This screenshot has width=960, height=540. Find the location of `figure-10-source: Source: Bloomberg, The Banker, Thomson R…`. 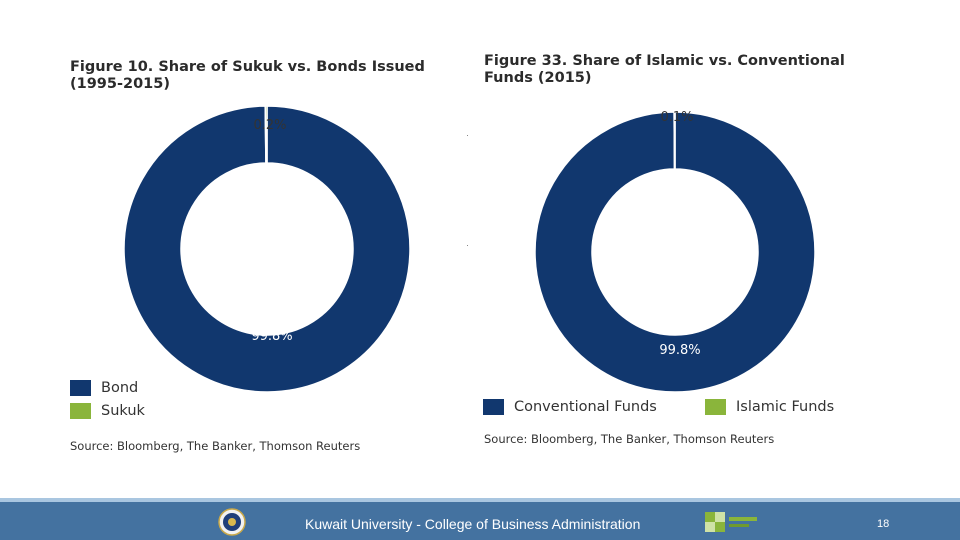

figure-10-source: Source: Bloomberg, The Banker, Thomson R… is located at coordinates (215, 446).